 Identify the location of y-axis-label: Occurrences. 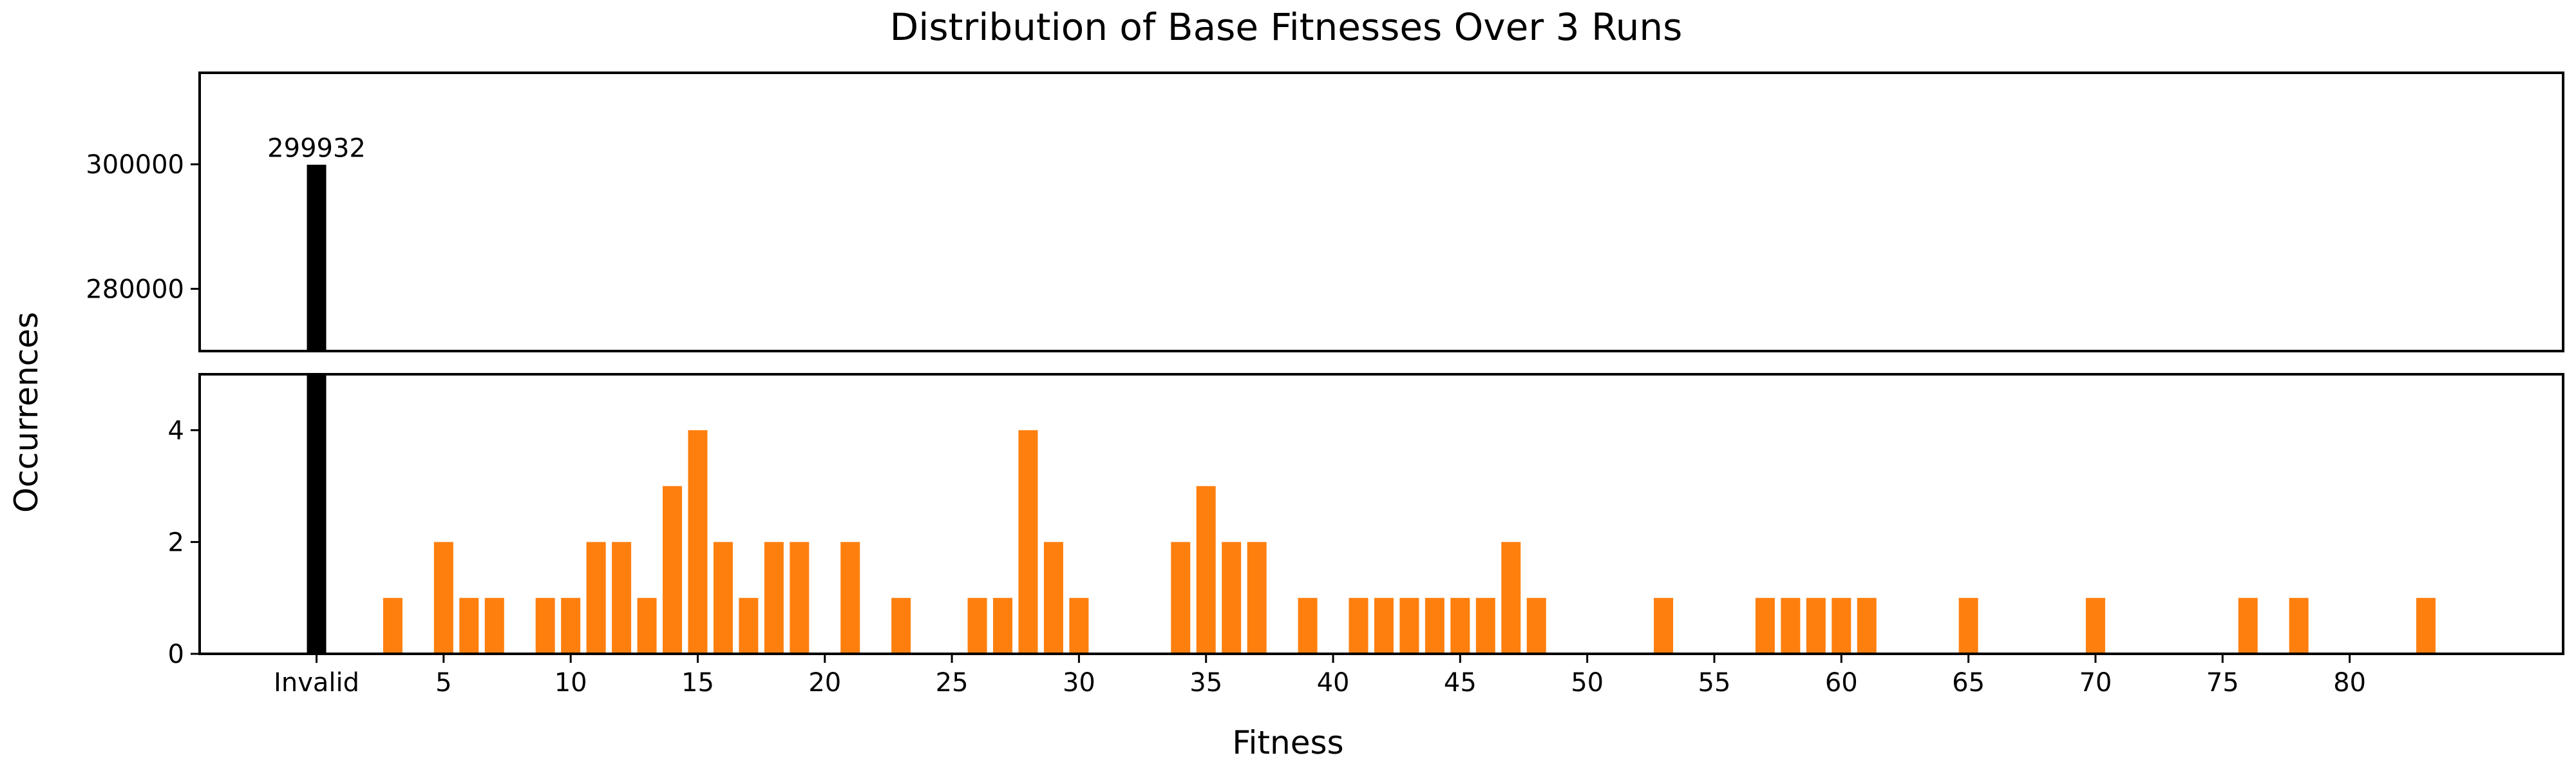
(26, 413).